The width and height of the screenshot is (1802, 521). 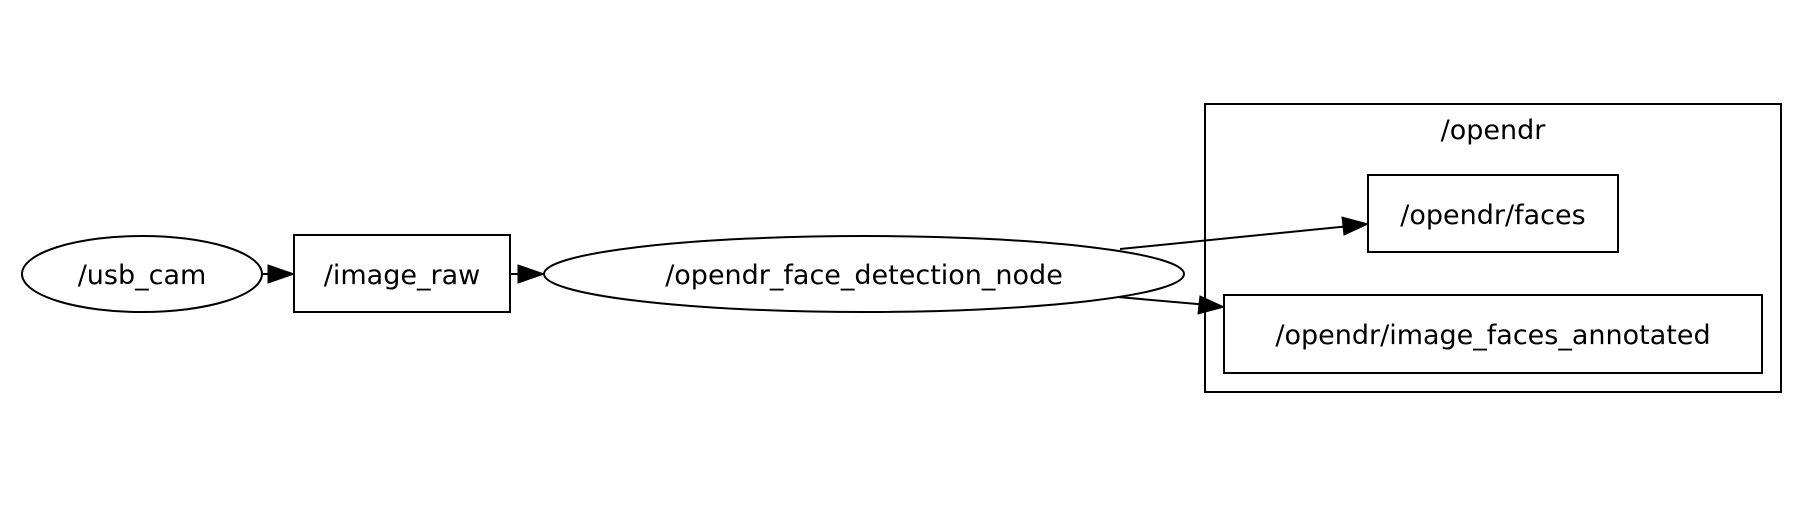 I want to click on edge-image-raw-to-face-detection, so click(x=528, y=274).